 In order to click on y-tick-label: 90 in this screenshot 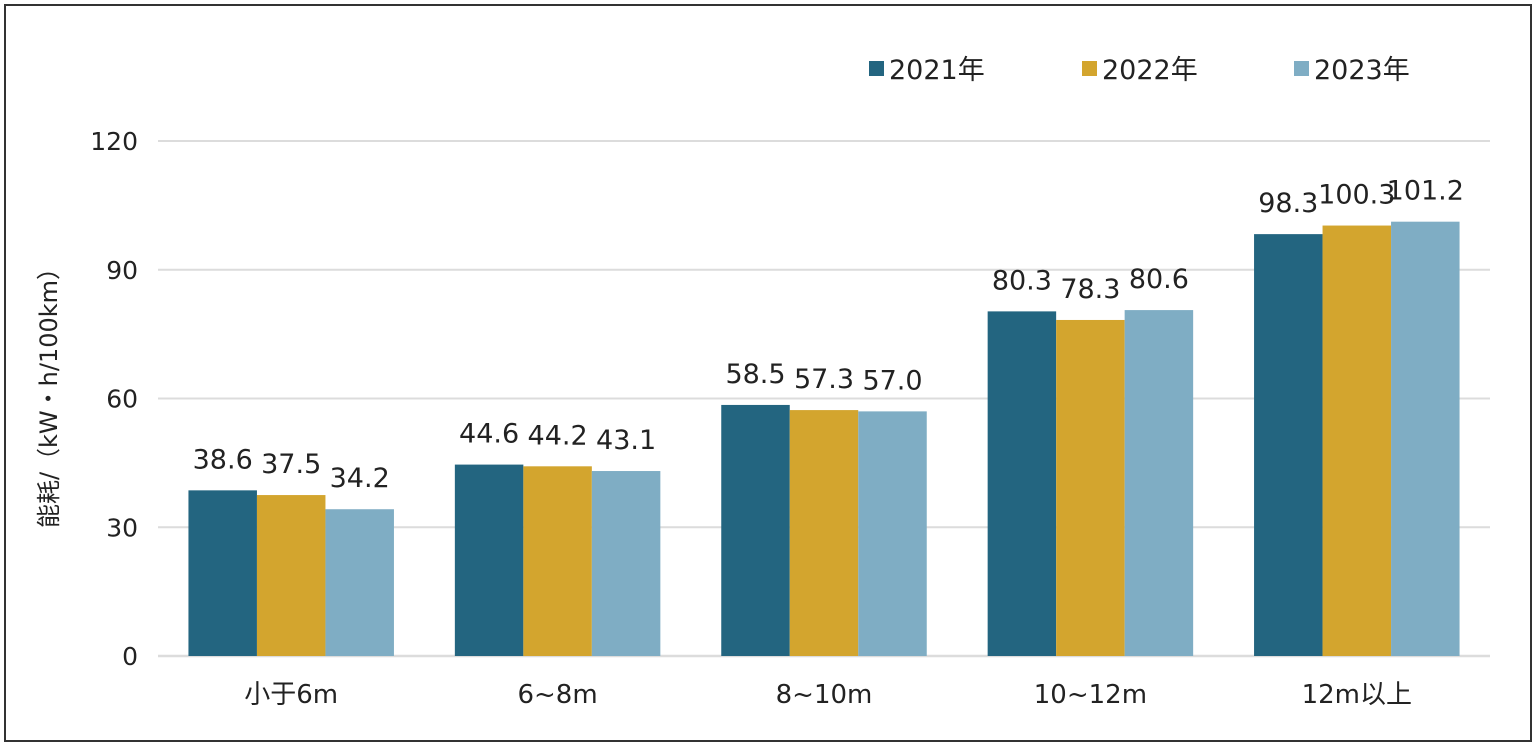, I will do `click(122, 270)`.